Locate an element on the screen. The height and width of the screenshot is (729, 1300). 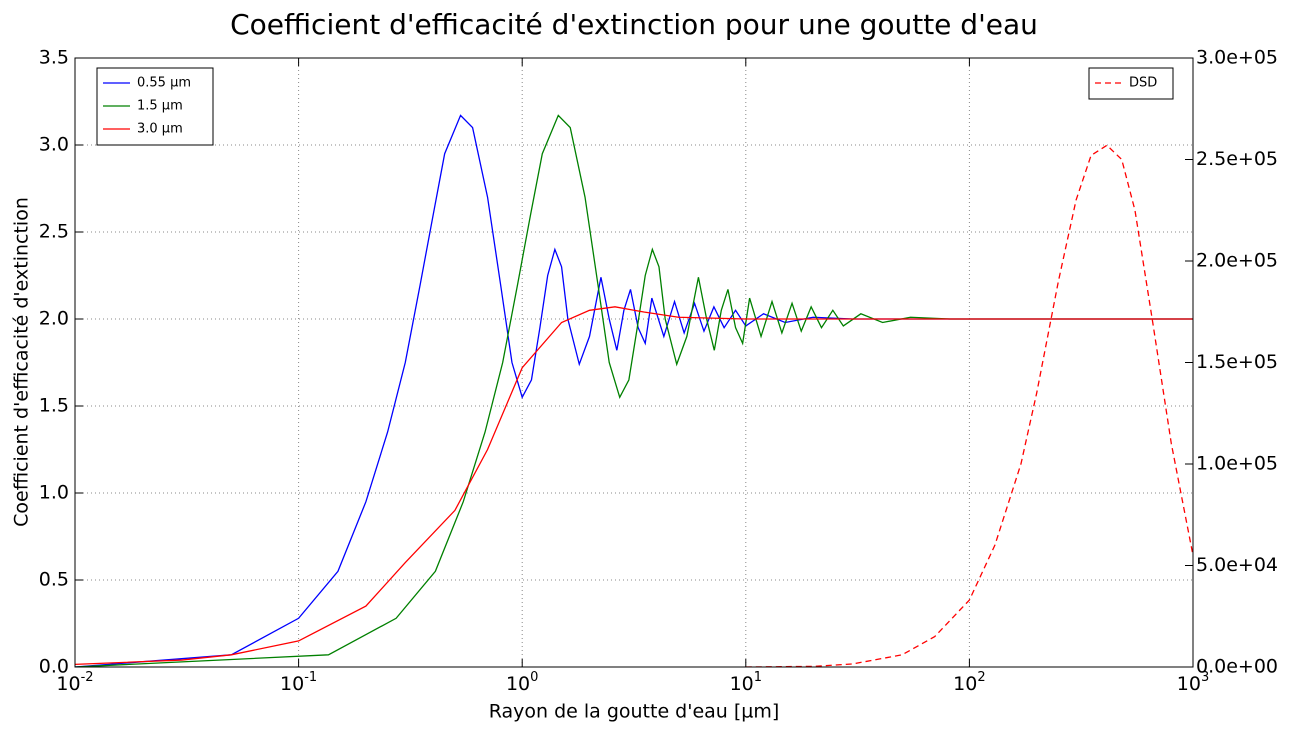
y2-tick-label: 3.0e+05 is located at coordinates (1237, 58).